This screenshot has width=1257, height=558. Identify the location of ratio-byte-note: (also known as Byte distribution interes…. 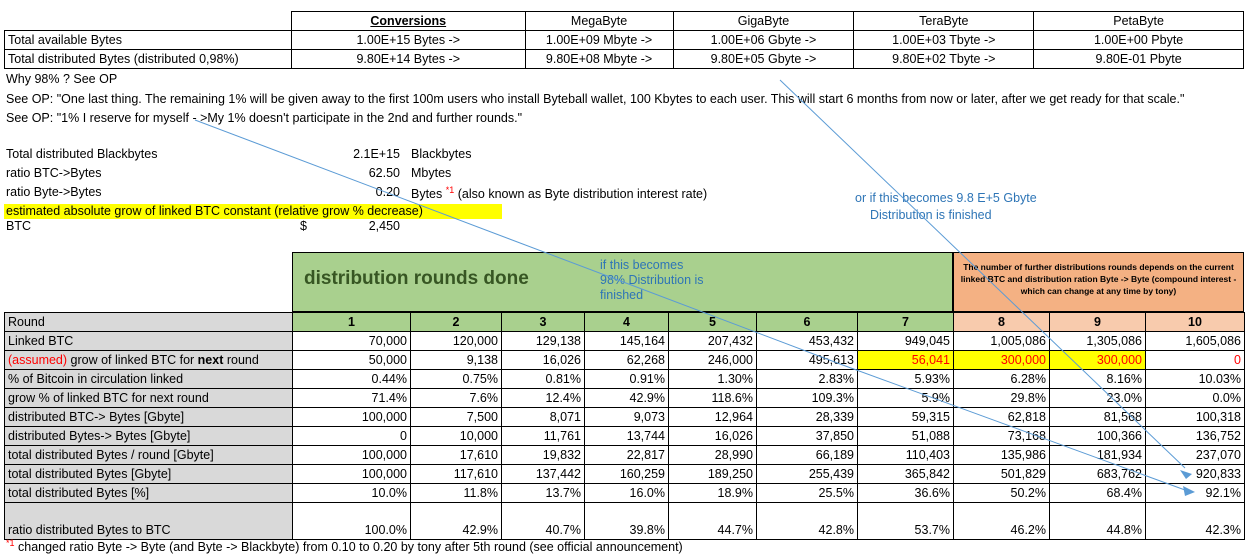
(582, 194).